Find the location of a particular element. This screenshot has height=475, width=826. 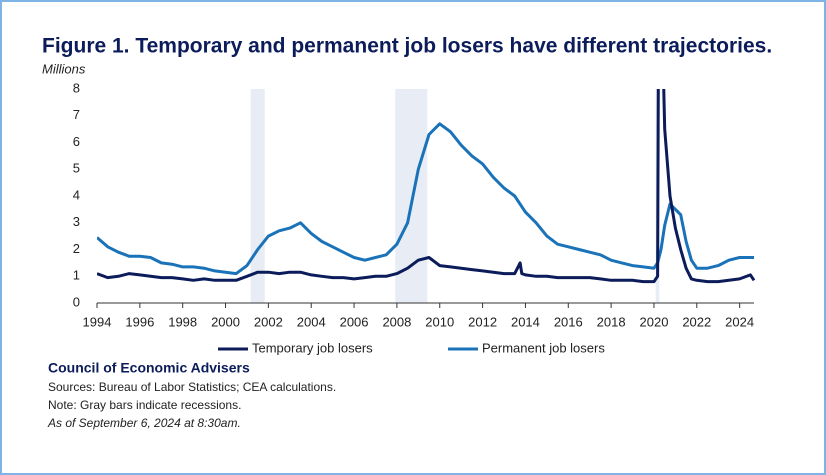

recession-bar is located at coordinates (257, 196).